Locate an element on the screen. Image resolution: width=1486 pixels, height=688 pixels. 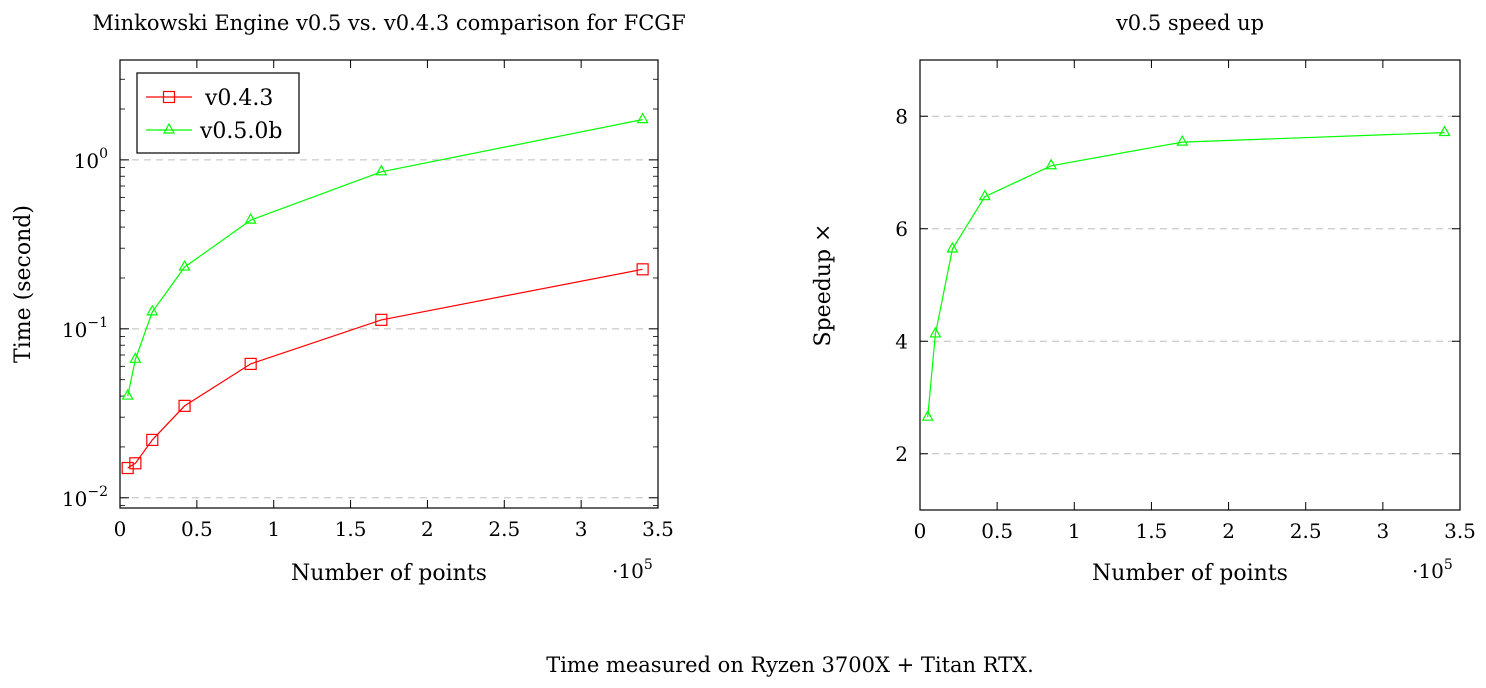
y-tick-label-right: 4 is located at coordinates (901, 341).